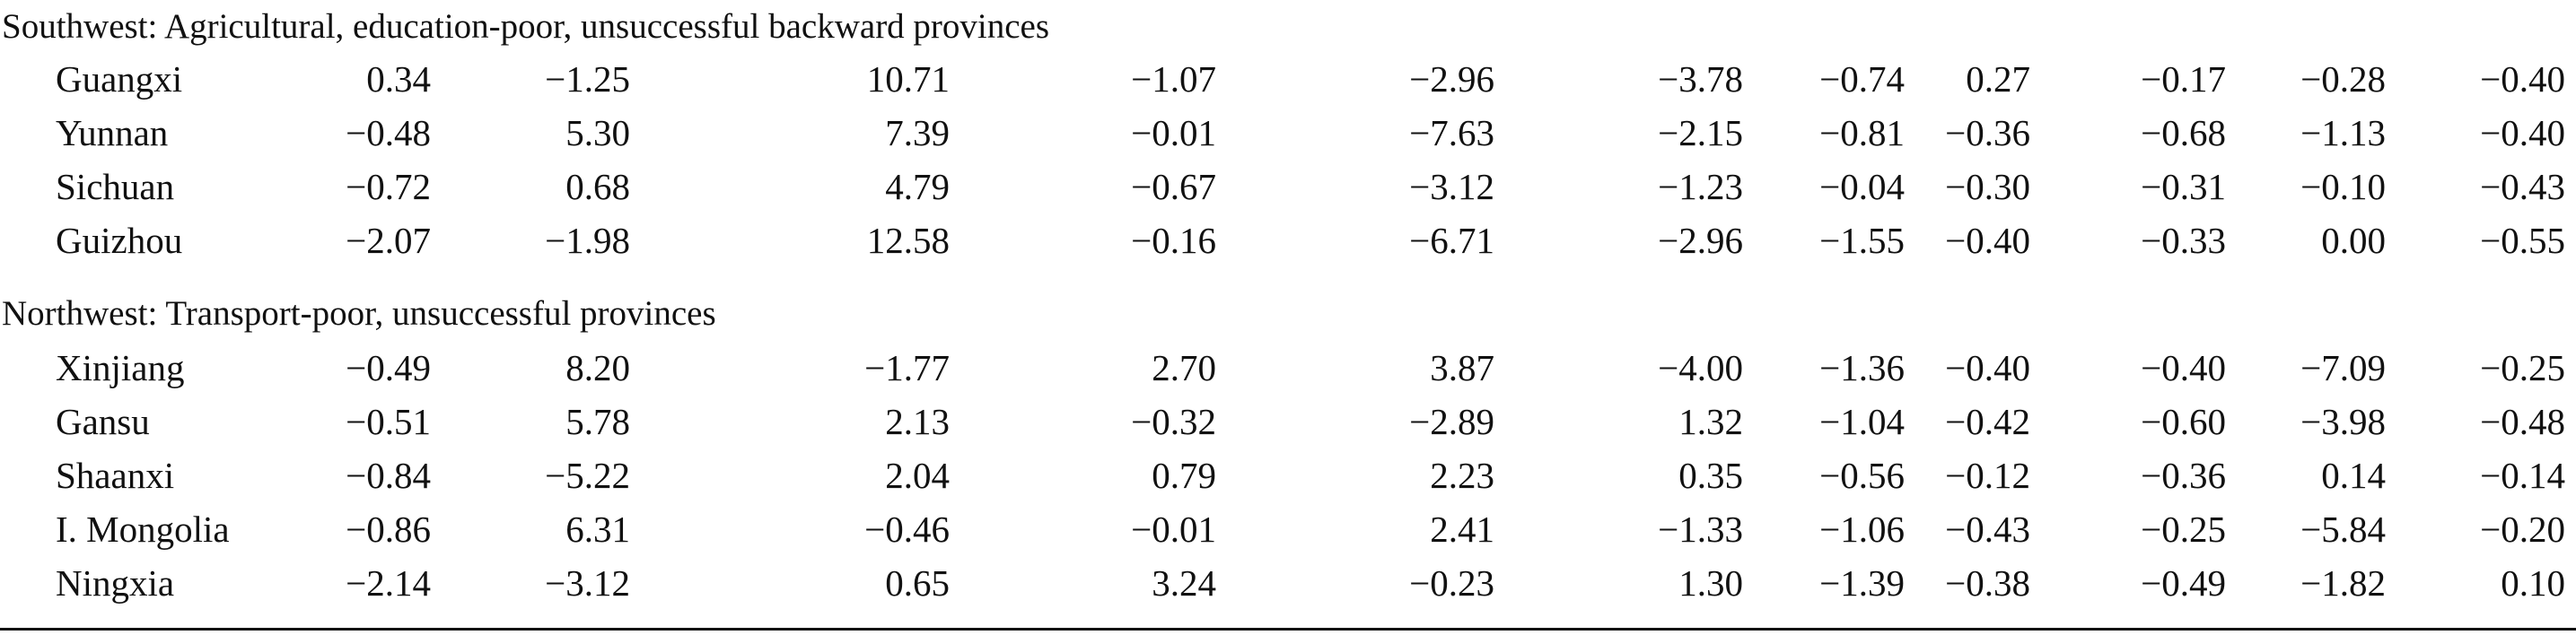  What do you see at coordinates (587, 79) in the screenshot?
I see `table-cell: −1.25` at bounding box center [587, 79].